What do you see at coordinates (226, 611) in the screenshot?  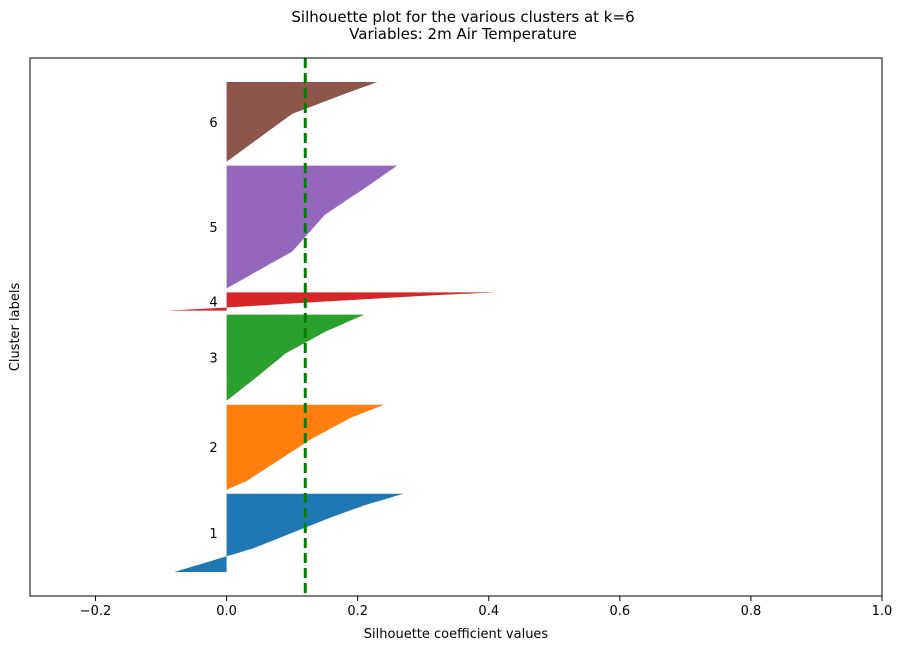 I see `x-tick-label: 0.0` at bounding box center [226, 611].